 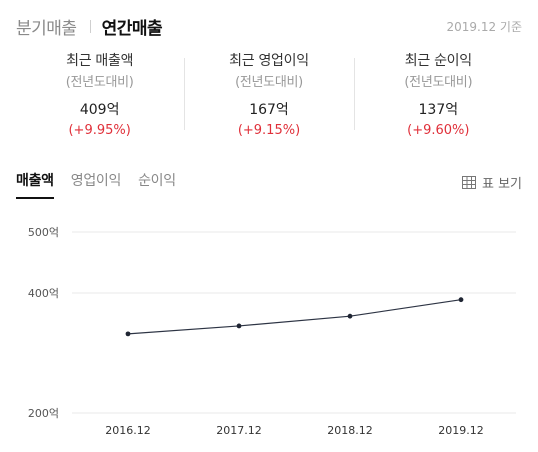 I want to click on metric-tabs: 매출액 영업이익 순이익, so click(x=104, y=184).